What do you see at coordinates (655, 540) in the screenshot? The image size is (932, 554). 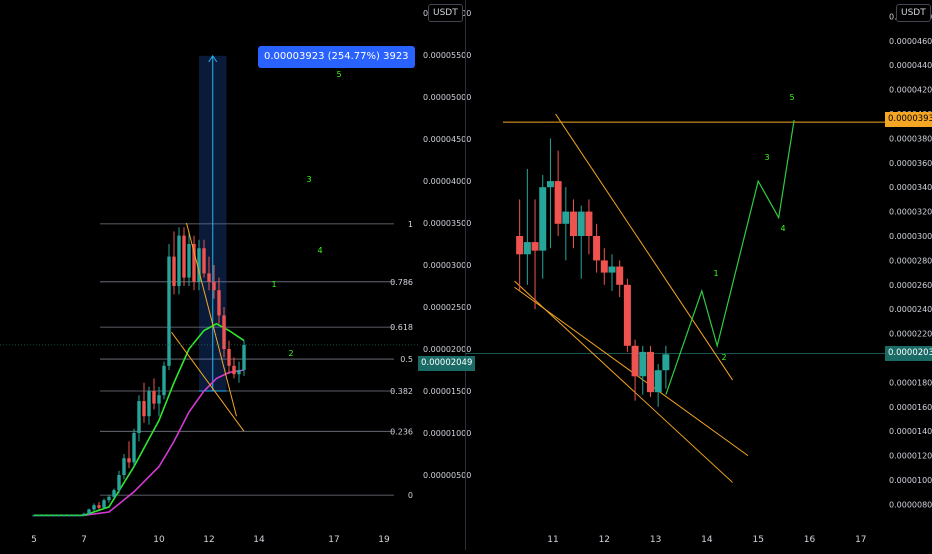 I see `right-x-tick-label: 13` at bounding box center [655, 540].